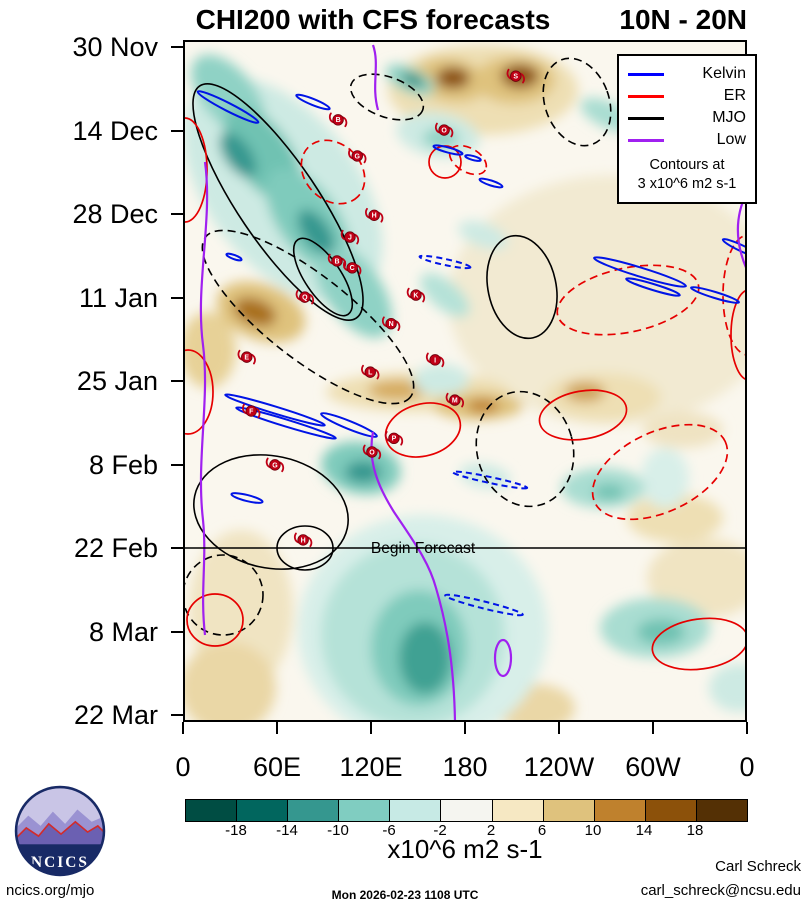 This screenshot has width=809, height=907. I want to click on colorbar-level-label: 2, so click(491, 830).